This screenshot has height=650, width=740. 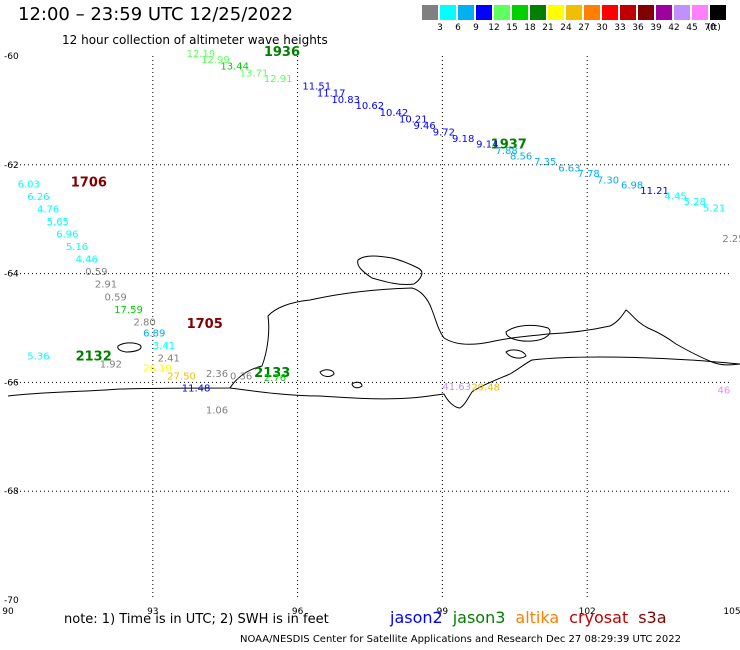 What do you see at coordinates (521, 156) in the screenshot?
I see `wave-height-value: 8.56` at bounding box center [521, 156].